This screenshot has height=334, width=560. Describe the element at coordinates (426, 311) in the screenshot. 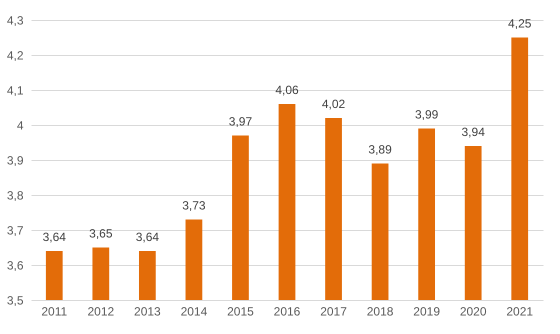

I see `x-tick-label: 2019` at that location.